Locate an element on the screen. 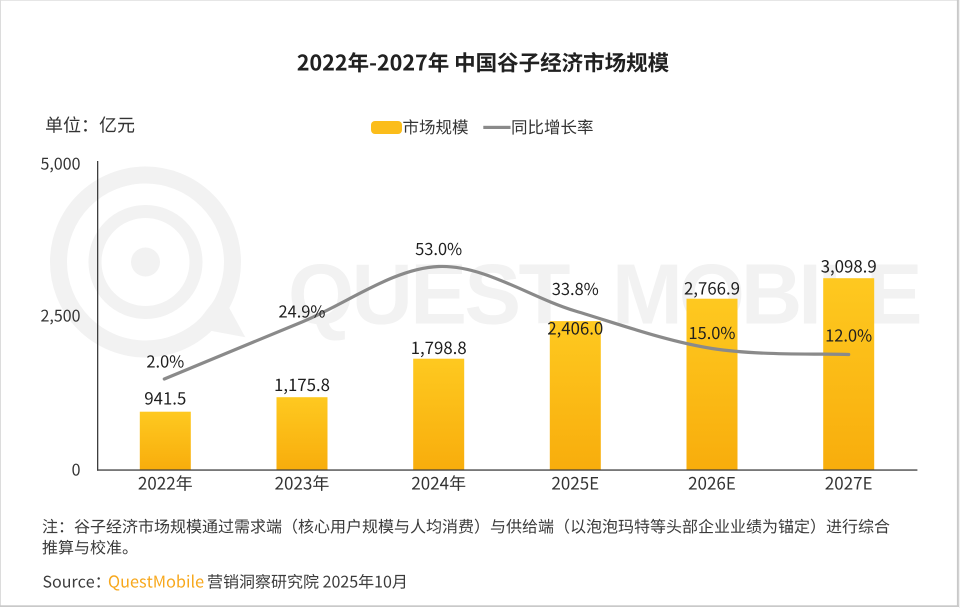 The image size is (960, 608). svg-text: QUEST is located at coordinates (429, 295).